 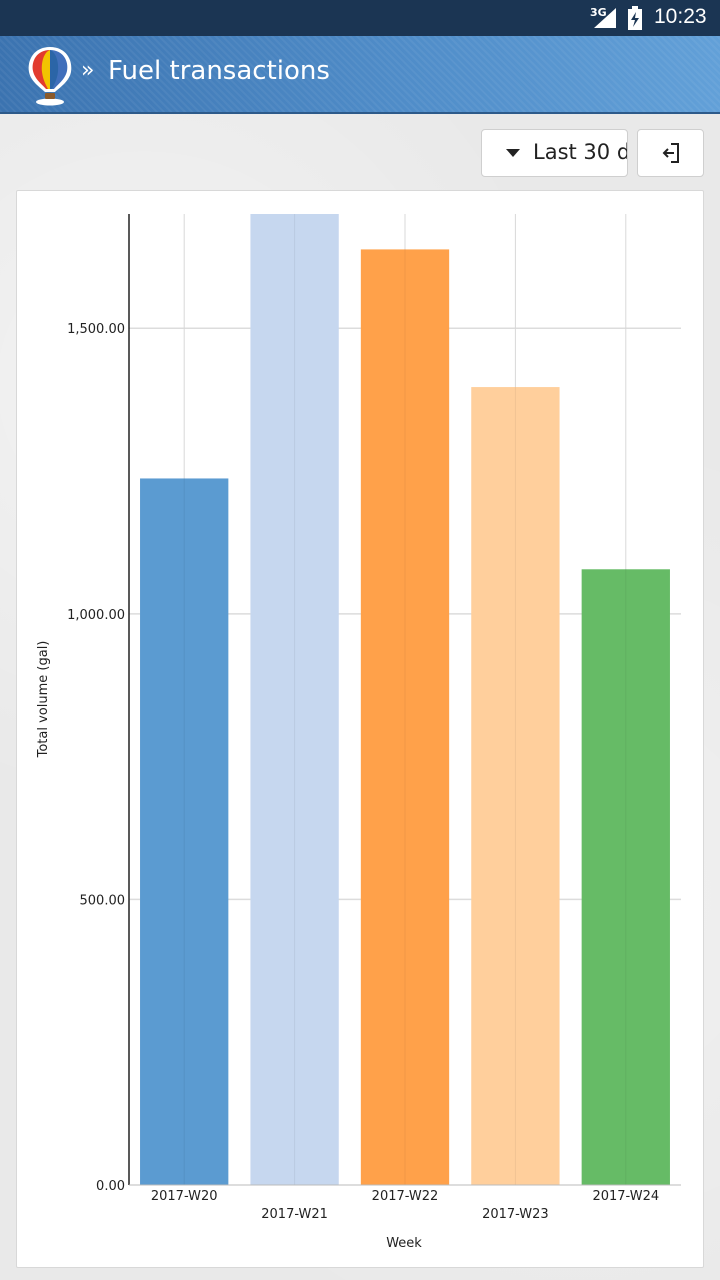 What do you see at coordinates (515, 1214) in the screenshot?
I see `x-tick-label: 2017-W23` at bounding box center [515, 1214].